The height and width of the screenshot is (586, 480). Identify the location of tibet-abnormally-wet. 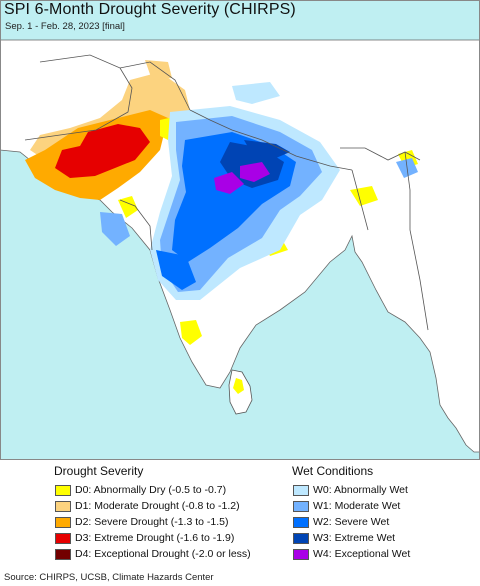
(256, 93).